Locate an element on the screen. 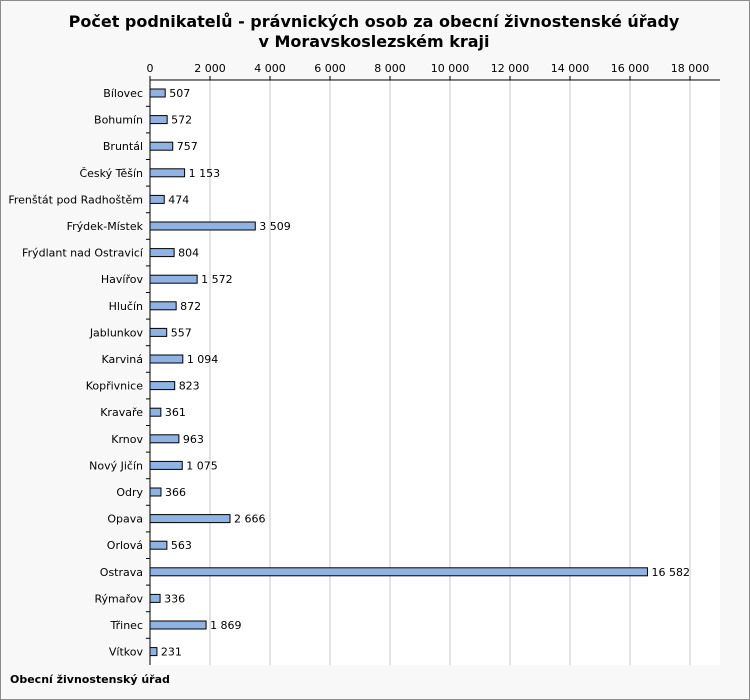 Image resolution: width=750 pixels, height=700 pixels. bar-value-label: 1 075 is located at coordinates (202, 465).